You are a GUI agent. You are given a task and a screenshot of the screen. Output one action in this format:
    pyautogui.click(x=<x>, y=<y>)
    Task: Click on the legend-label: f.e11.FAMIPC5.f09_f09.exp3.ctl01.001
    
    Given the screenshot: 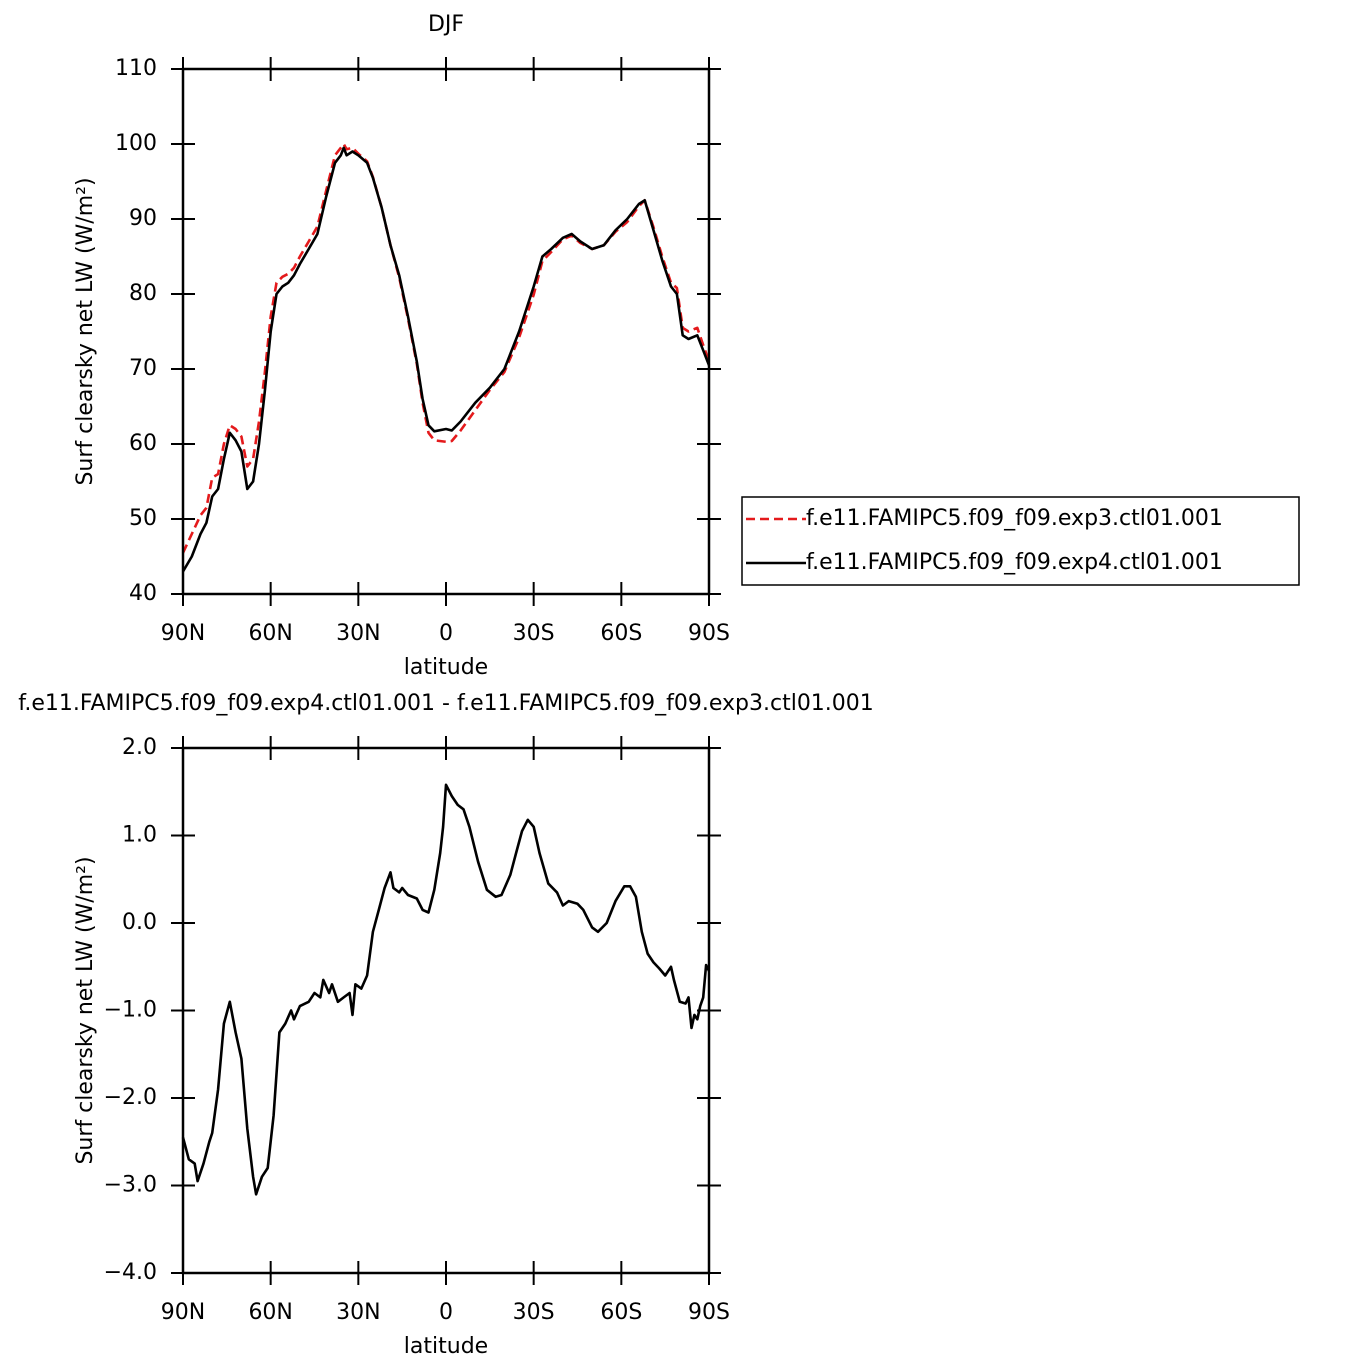 What is the action you would take?
    pyautogui.click(x=1014, y=518)
    